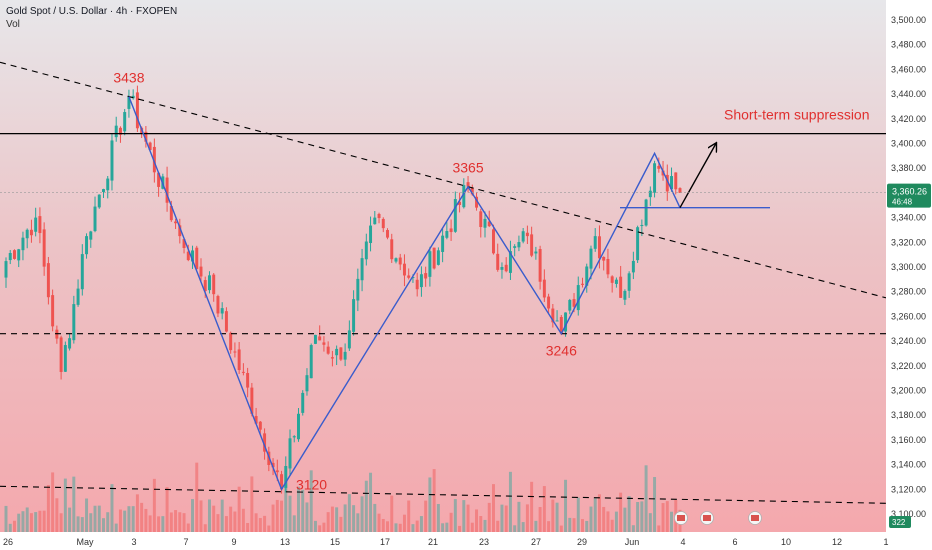 The height and width of the screenshot is (550, 932). Describe the element at coordinates (682, 542) in the screenshot. I see `x-tick-label: 4` at that location.